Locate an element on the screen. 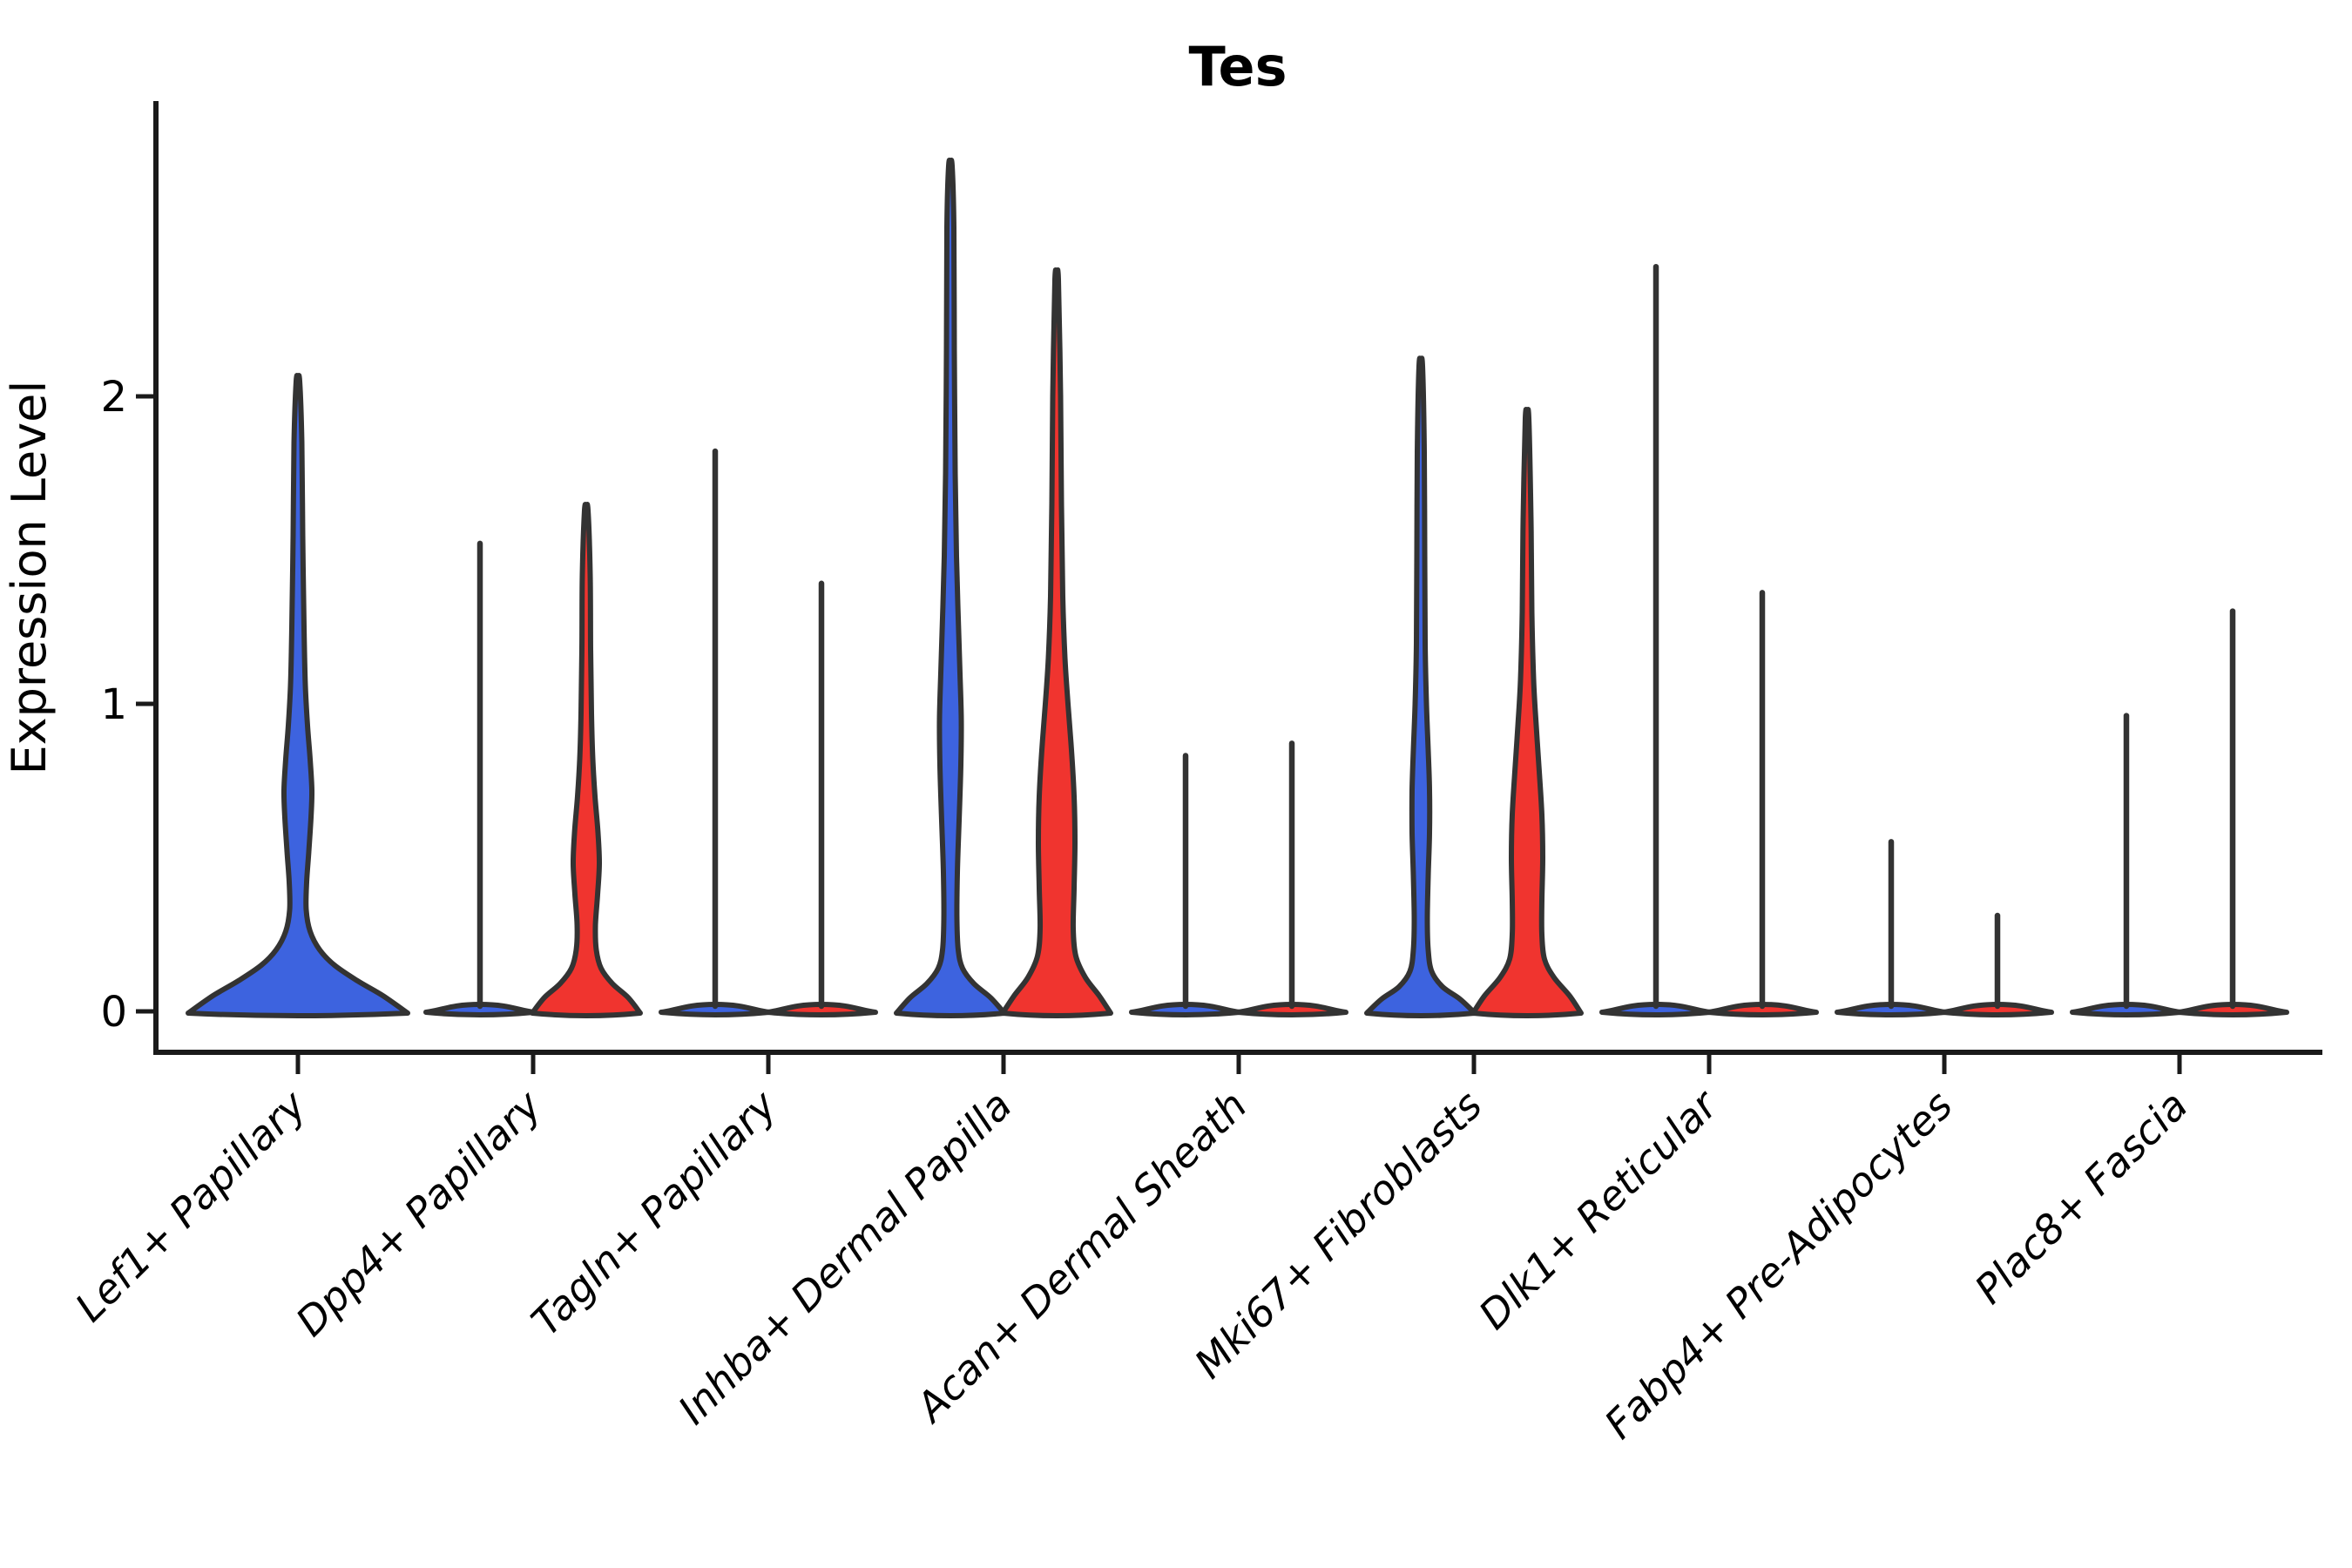 The width and height of the screenshot is (2352, 1568). violin-Fabp4+ Pre-Adipocytes-blue is located at coordinates (1892, 928).